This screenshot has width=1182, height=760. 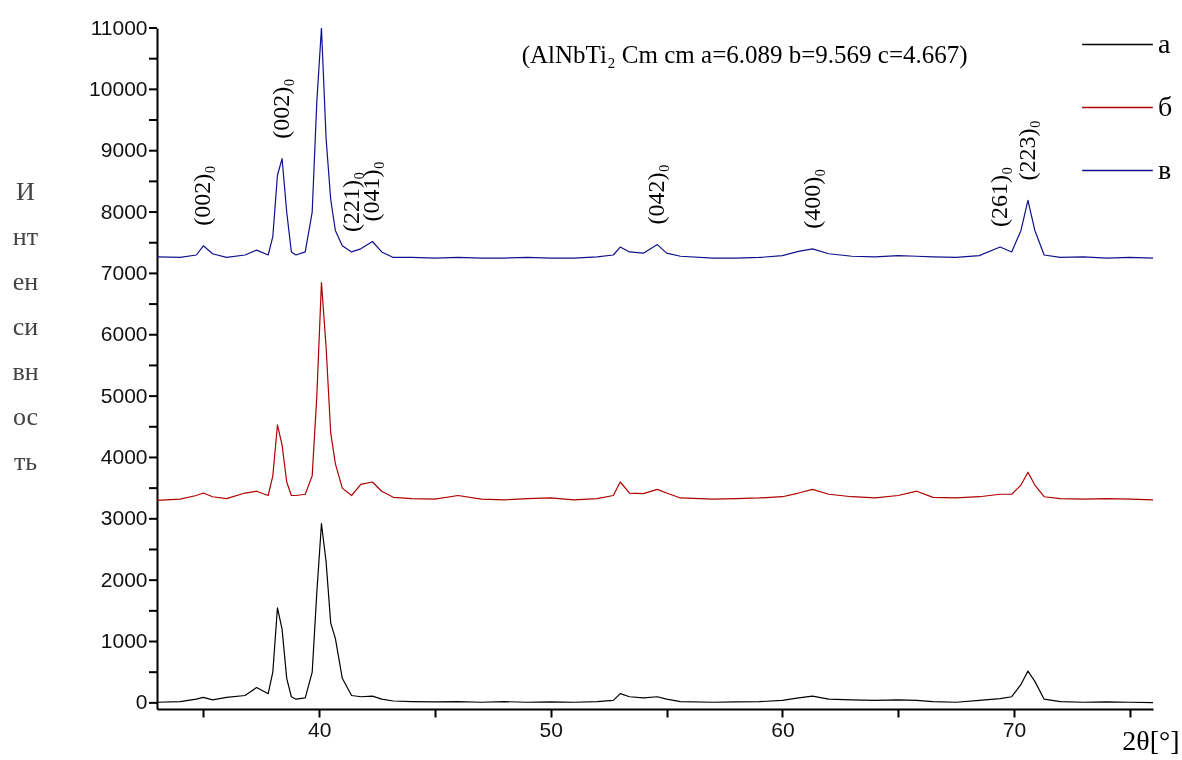 I want to click on y-tick-label: 11000, so click(x=119, y=27).